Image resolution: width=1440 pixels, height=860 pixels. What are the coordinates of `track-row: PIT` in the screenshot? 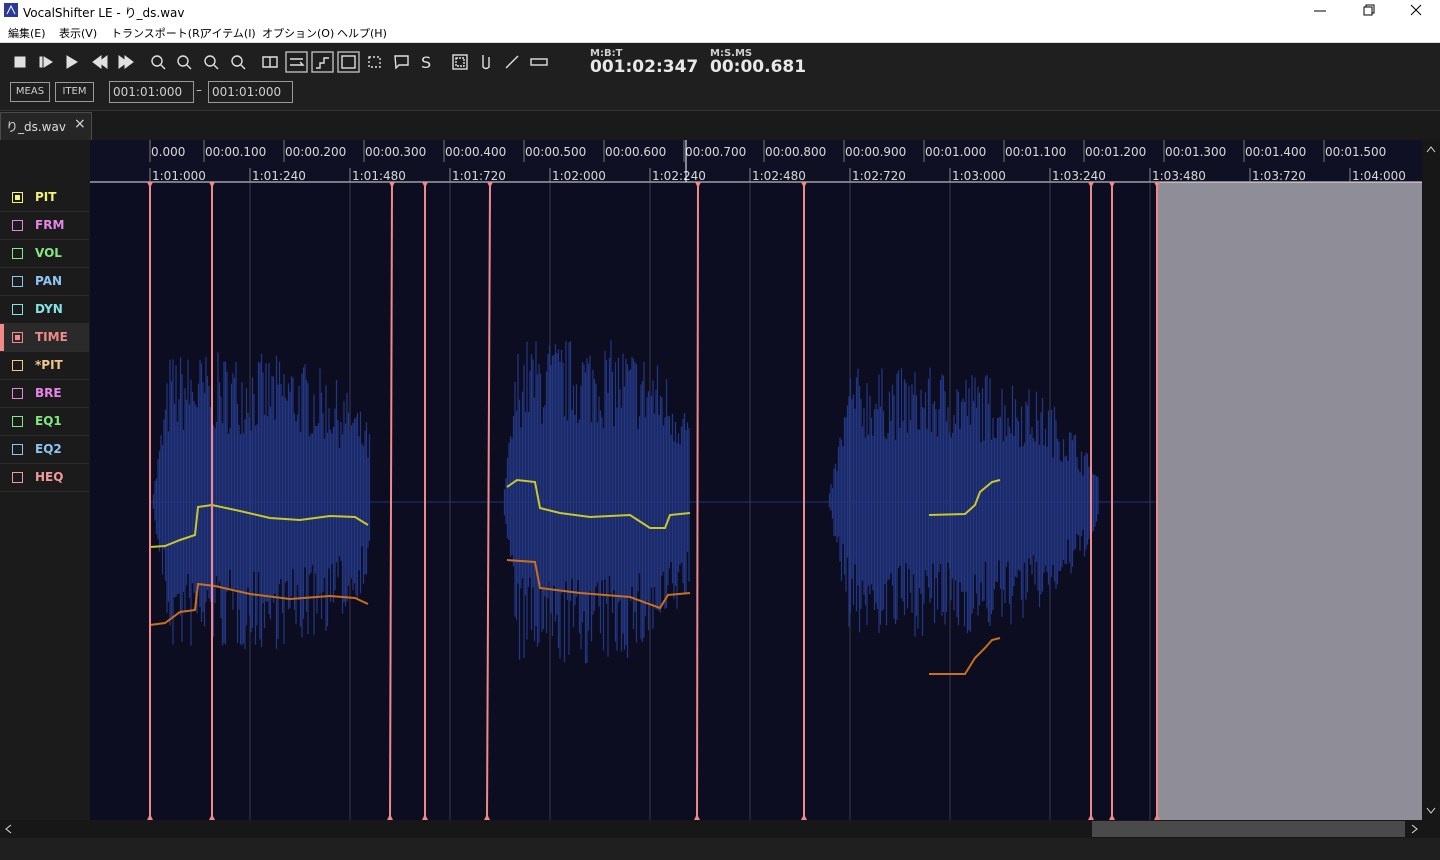 It's located at (44, 198).